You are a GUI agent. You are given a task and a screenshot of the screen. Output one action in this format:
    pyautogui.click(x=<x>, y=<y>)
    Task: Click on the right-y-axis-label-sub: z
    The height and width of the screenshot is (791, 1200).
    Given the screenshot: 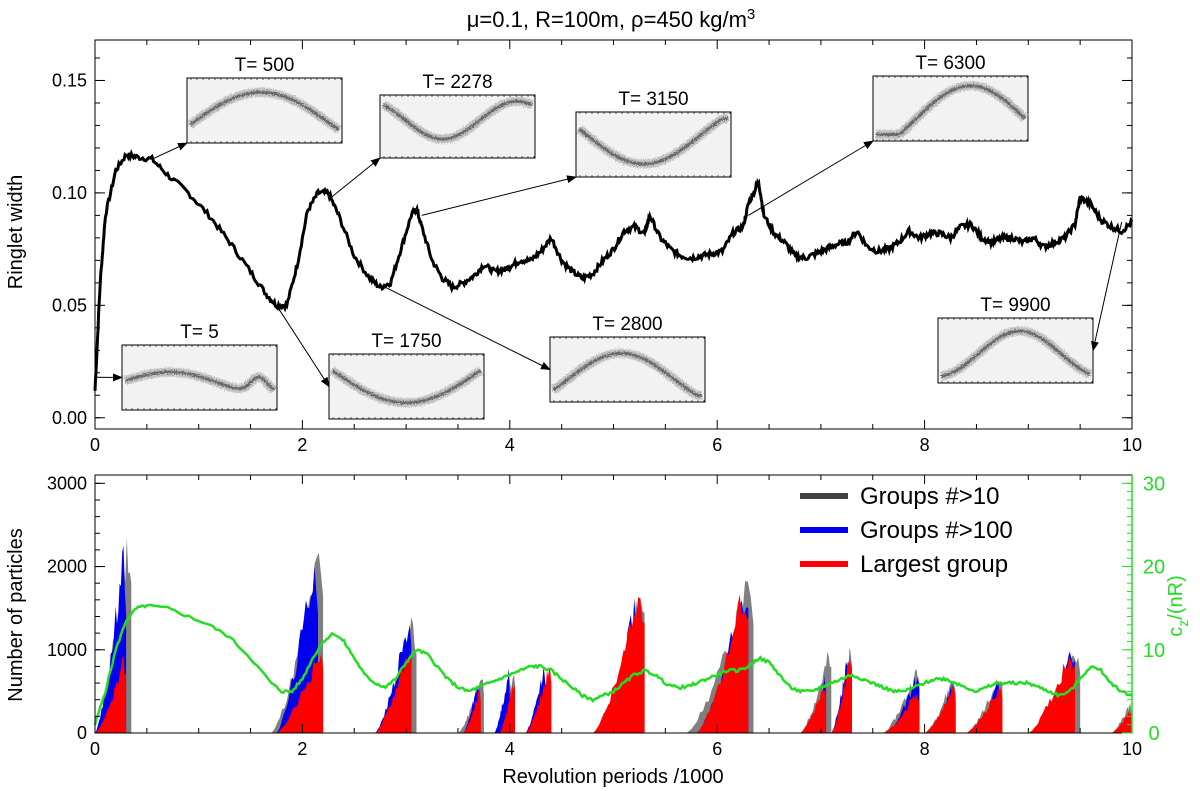 What is the action you would take?
    pyautogui.click(x=1183, y=623)
    